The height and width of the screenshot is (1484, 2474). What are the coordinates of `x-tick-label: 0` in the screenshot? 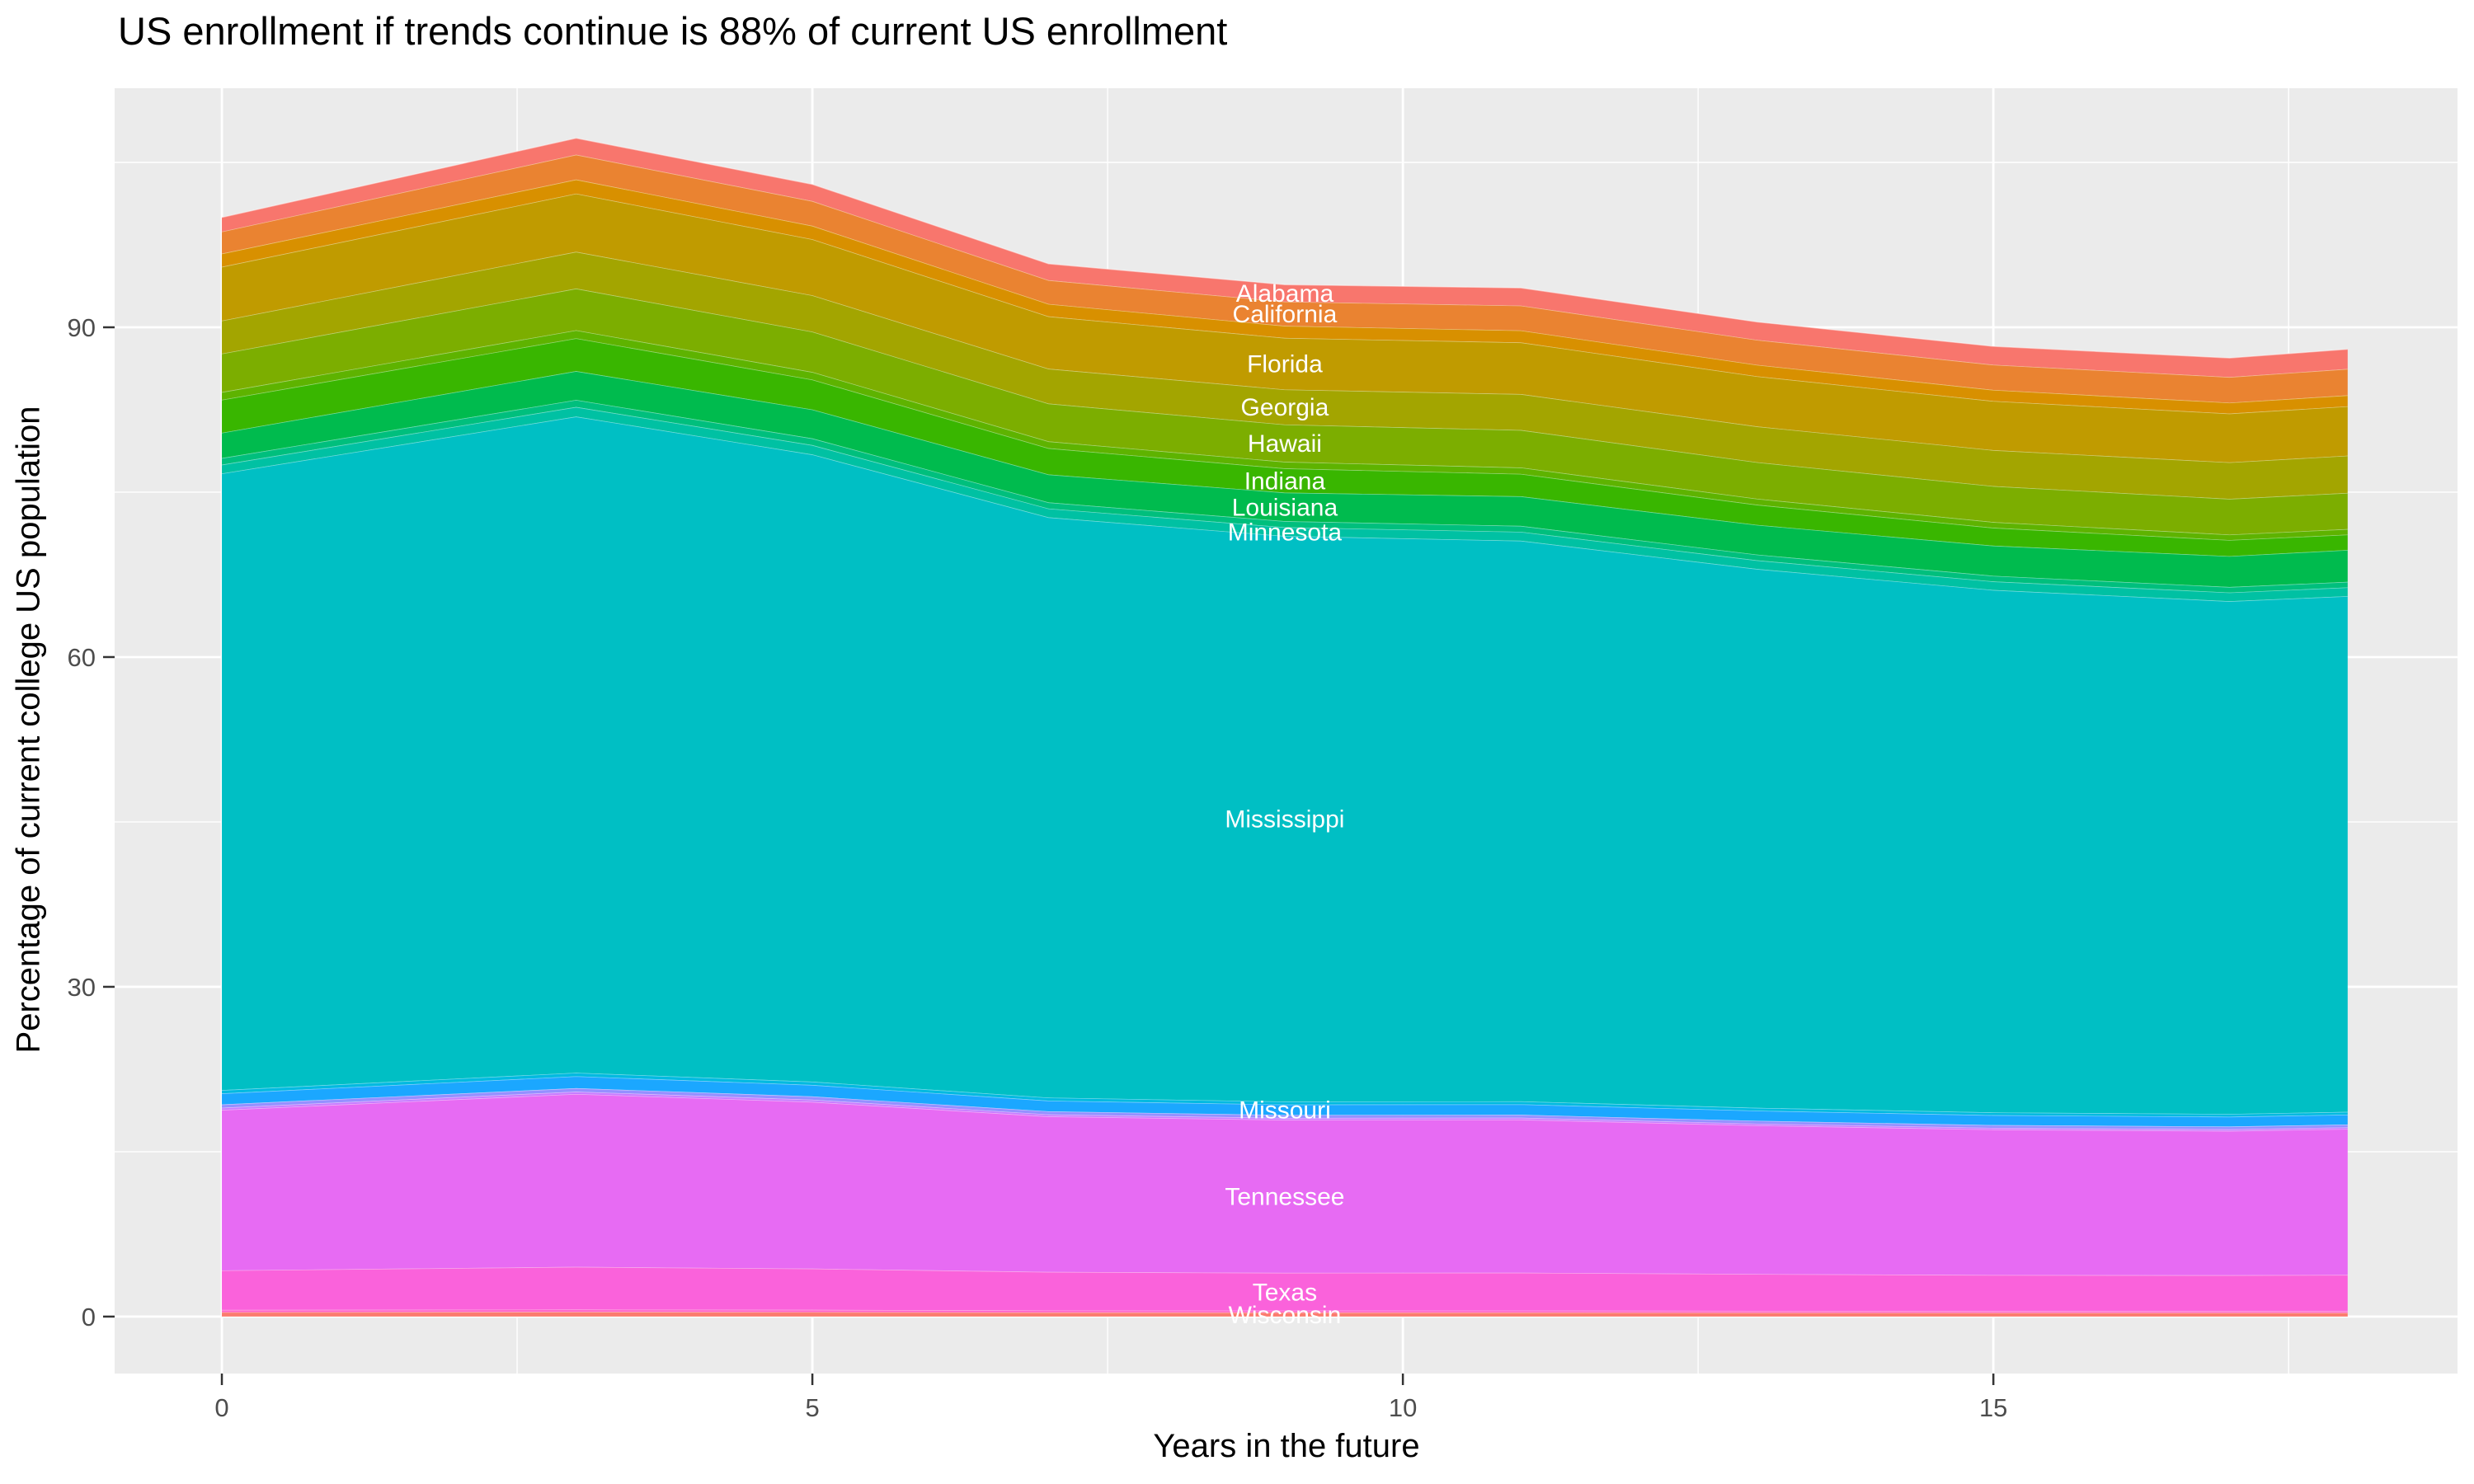 It's located at (221, 1407).